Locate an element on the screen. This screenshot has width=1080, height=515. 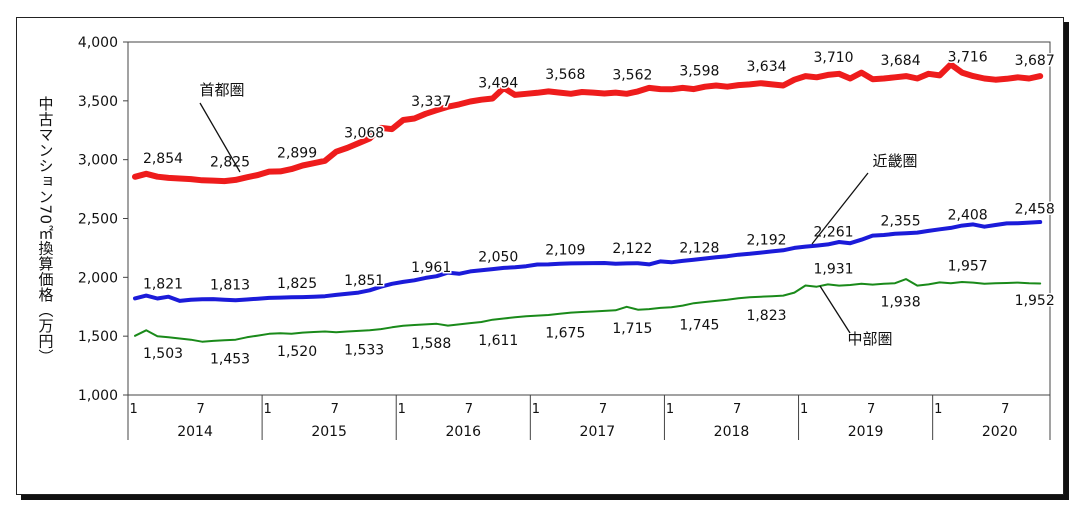
y-tick-label: 1,000 is located at coordinates (98, 396).